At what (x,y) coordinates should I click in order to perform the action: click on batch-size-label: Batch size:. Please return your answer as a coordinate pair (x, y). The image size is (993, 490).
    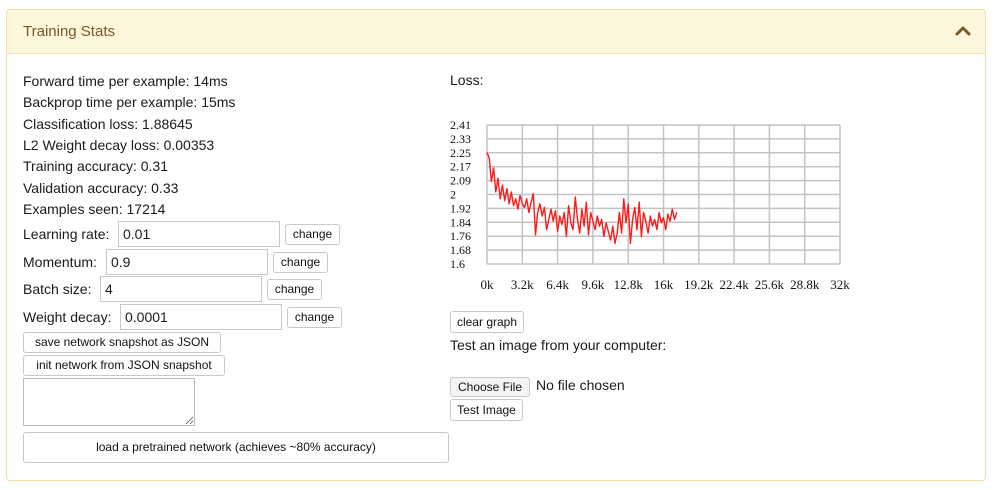
    Looking at the image, I should click on (57, 289).